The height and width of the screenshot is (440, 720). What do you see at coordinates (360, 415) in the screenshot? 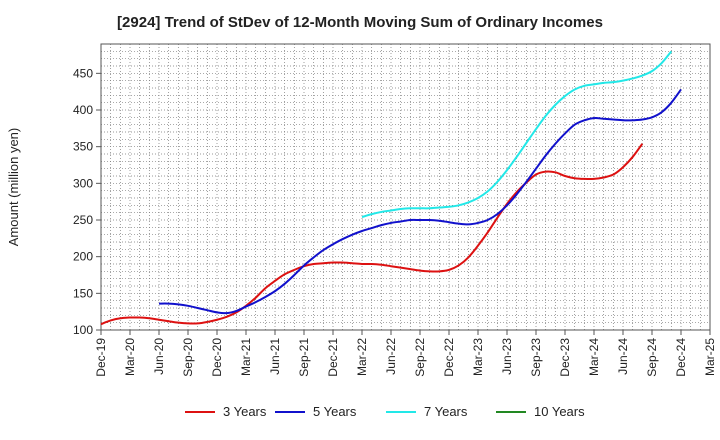
I see `legend: 3 Years 5 Years 7 Years 10 Years` at bounding box center [360, 415].